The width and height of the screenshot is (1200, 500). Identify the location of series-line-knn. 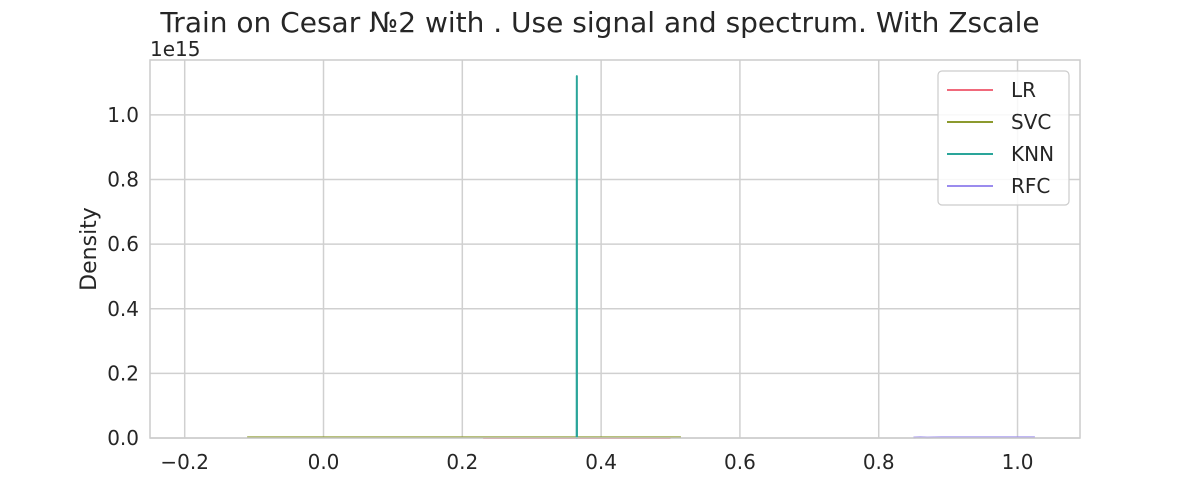
(576, 257).